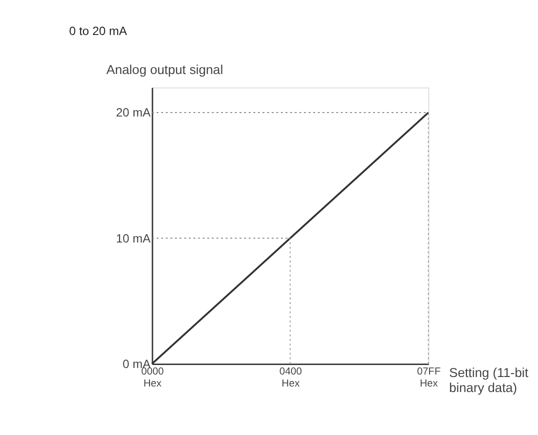 The image size is (538, 435). What do you see at coordinates (489, 380) in the screenshot?
I see `x-axis-title: Setting (11-bit binary data)` at bounding box center [489, 380].